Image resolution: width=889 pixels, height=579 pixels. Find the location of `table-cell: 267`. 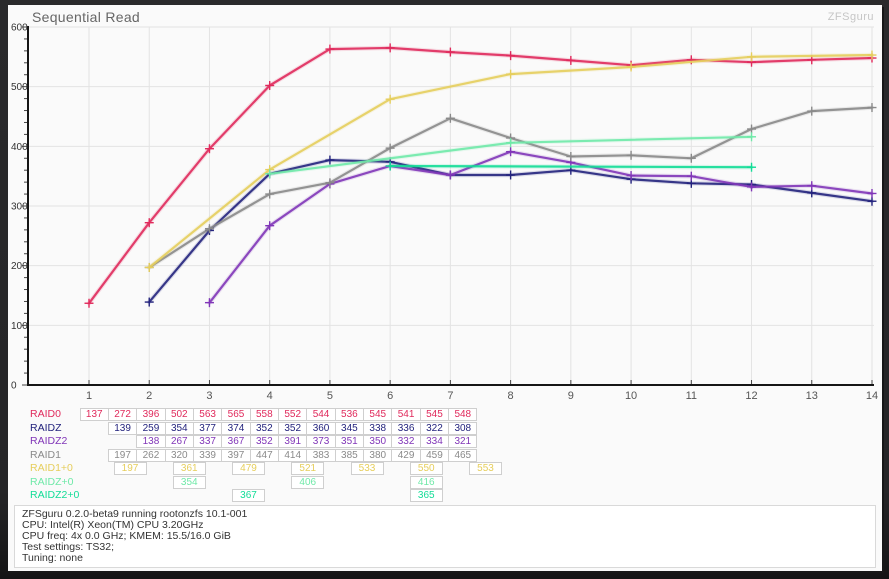

table-cell: 267 is located at coordinates (179, 441).